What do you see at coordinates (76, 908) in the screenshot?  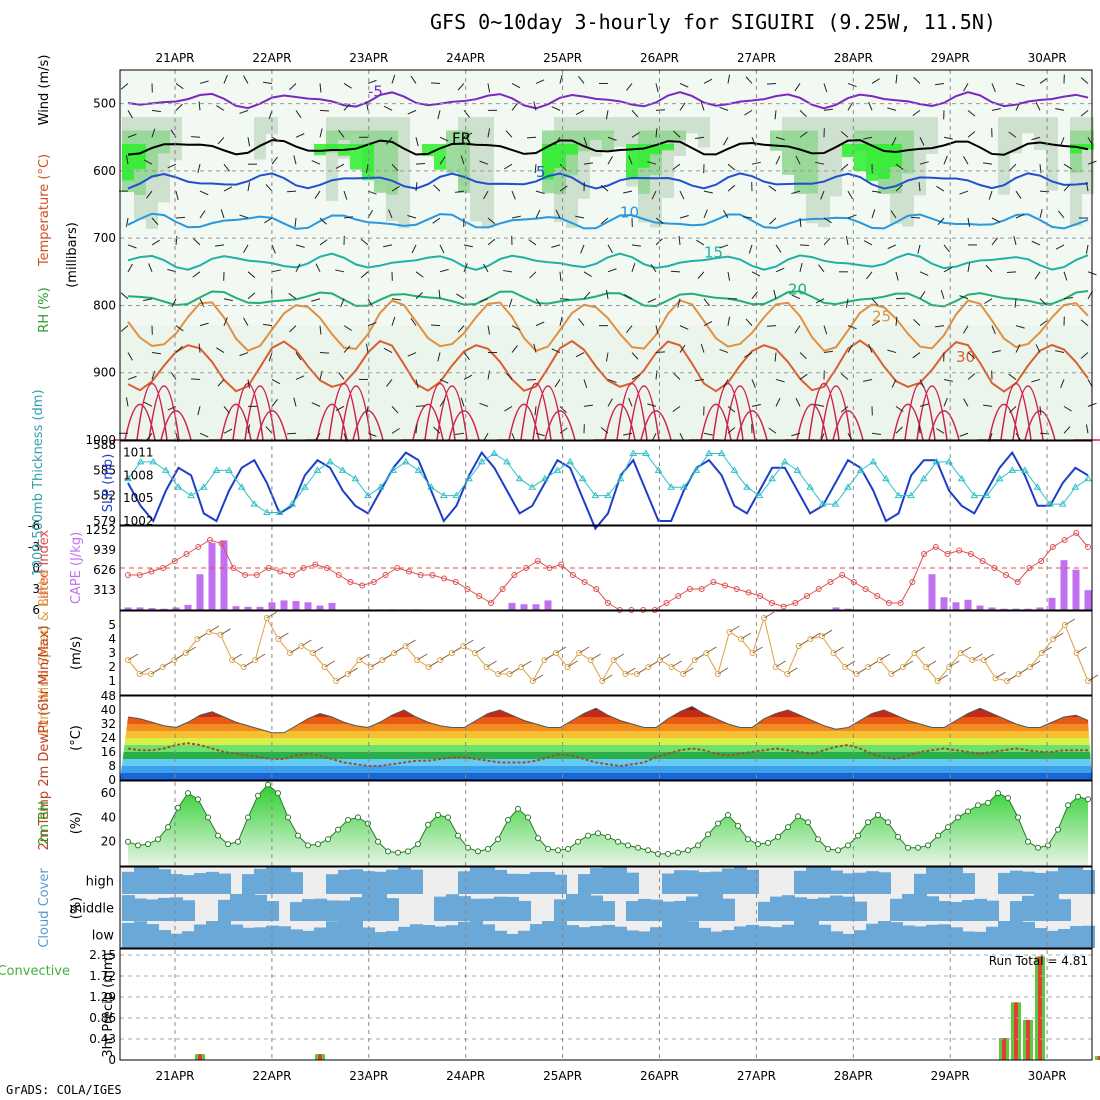 I see `cloud-unit: (%)` at bounding box center [76, 908].